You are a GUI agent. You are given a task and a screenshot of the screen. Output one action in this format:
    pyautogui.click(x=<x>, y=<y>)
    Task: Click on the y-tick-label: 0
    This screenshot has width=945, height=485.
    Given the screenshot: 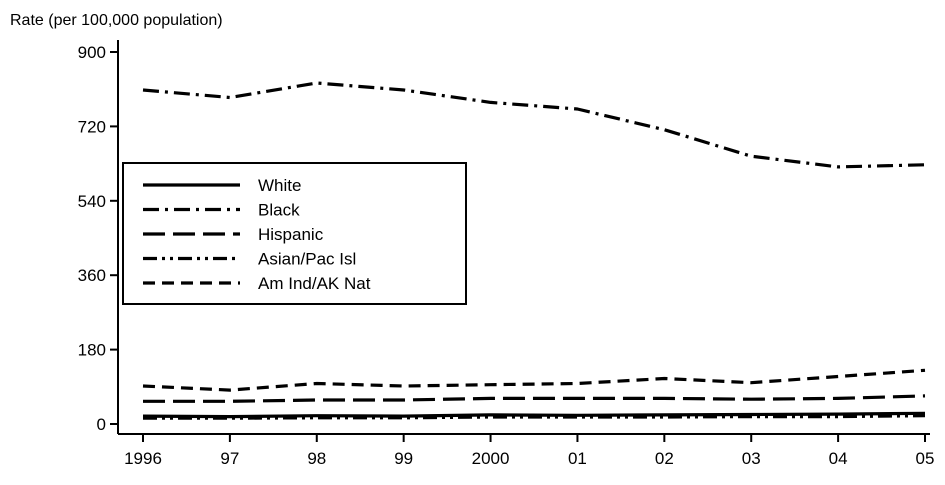 What is the action you would take?
    pyautogui.click(x=101, y=424)
    